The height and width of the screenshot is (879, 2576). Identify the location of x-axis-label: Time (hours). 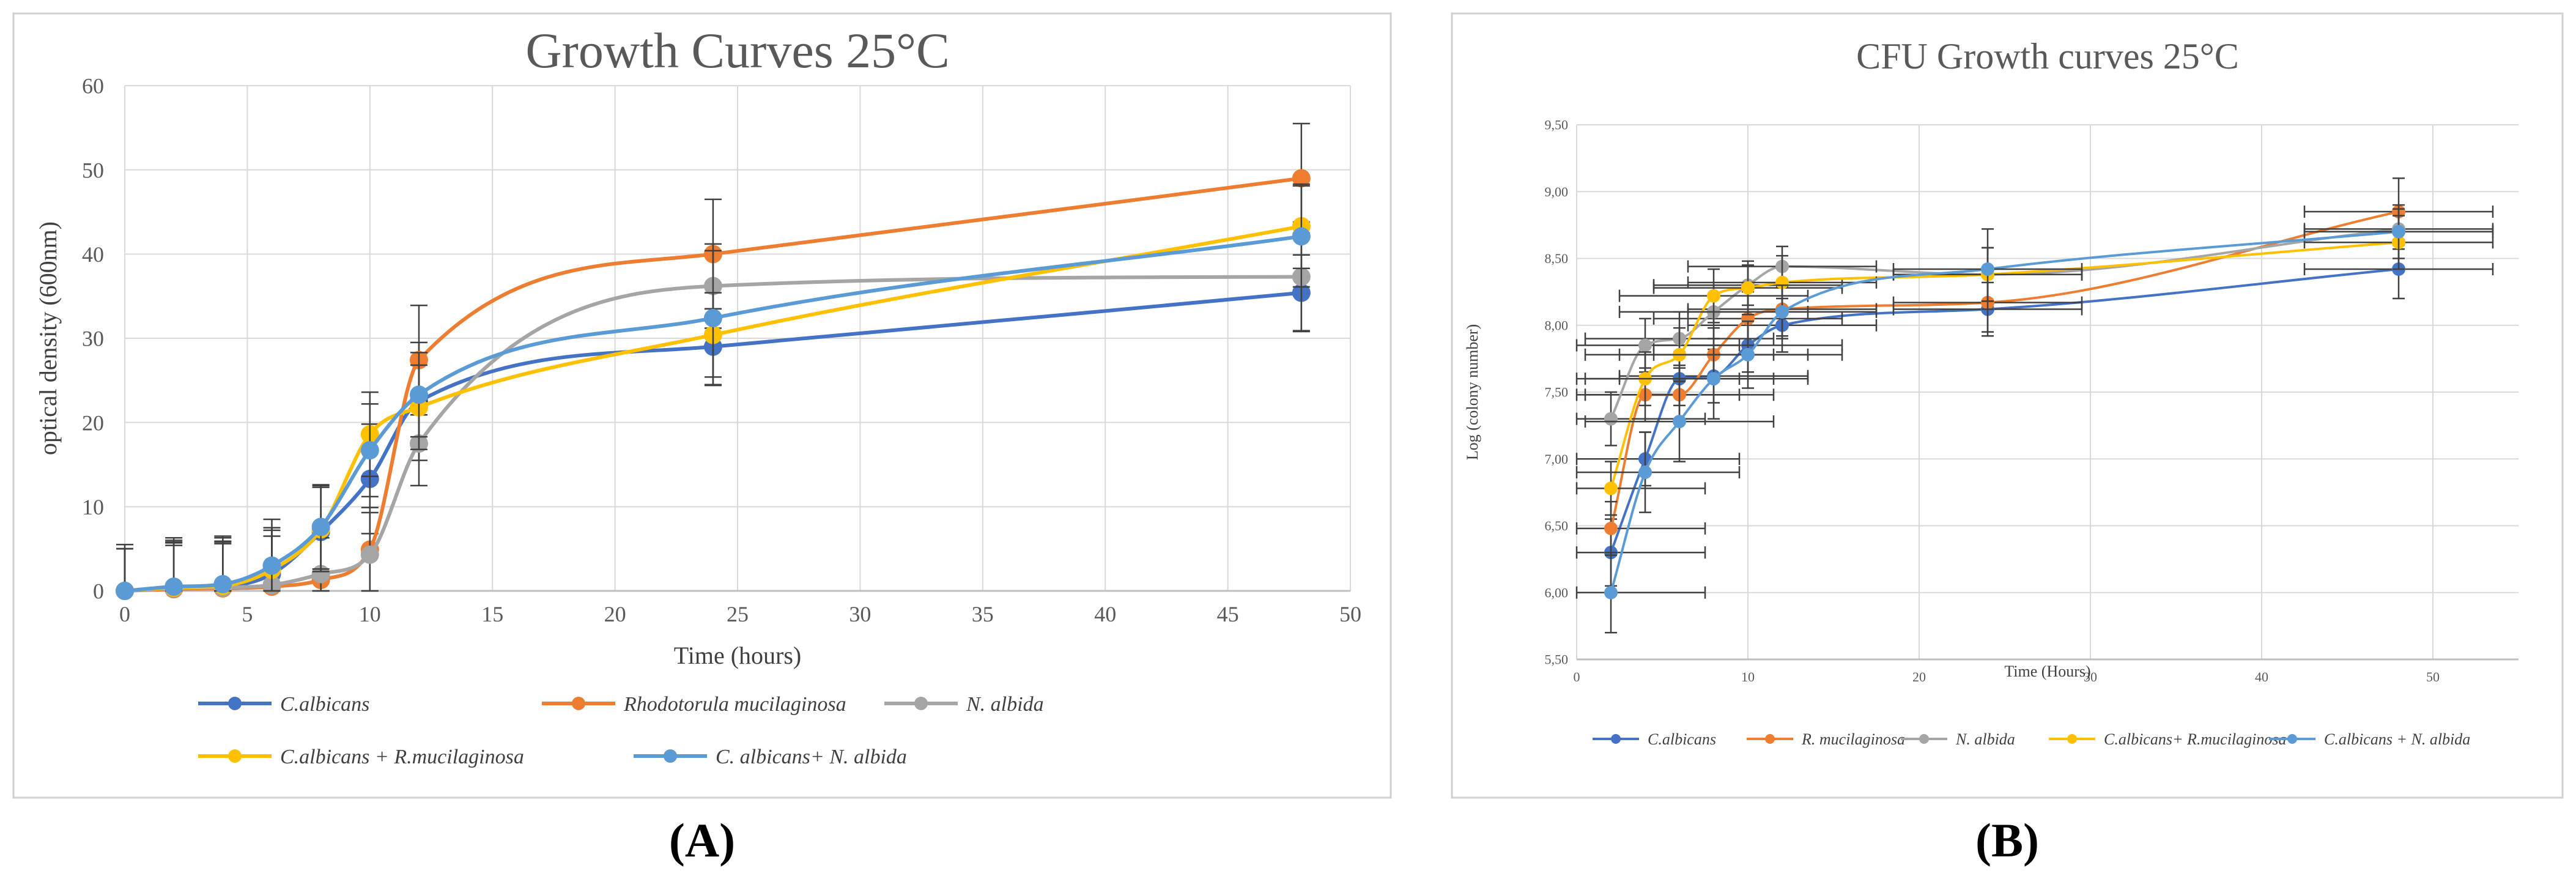
(738, 655).